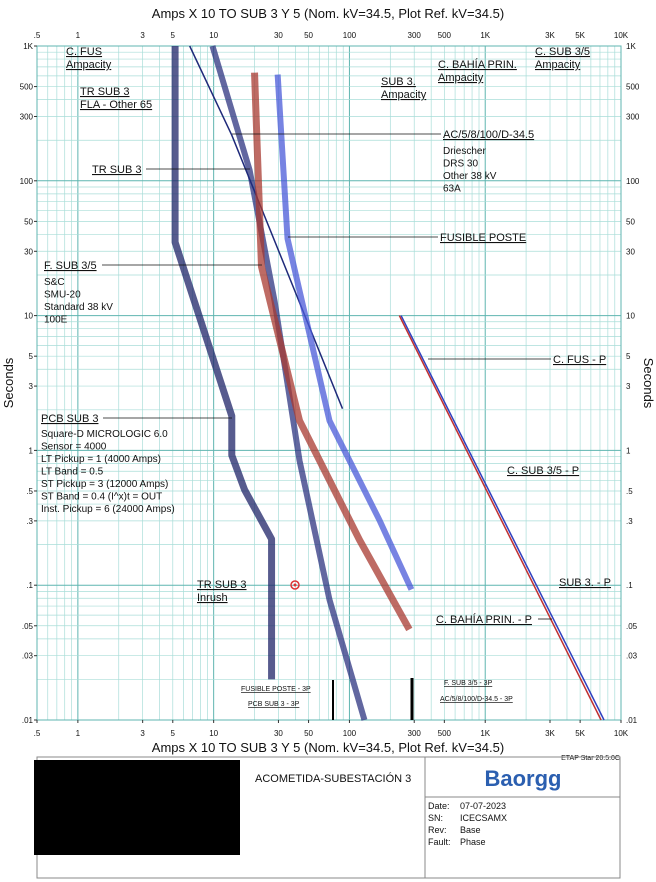 The width and height of the screenshot is (656, 882). I want to click on x-tick-label-bottom: 50, so click(308, 733).